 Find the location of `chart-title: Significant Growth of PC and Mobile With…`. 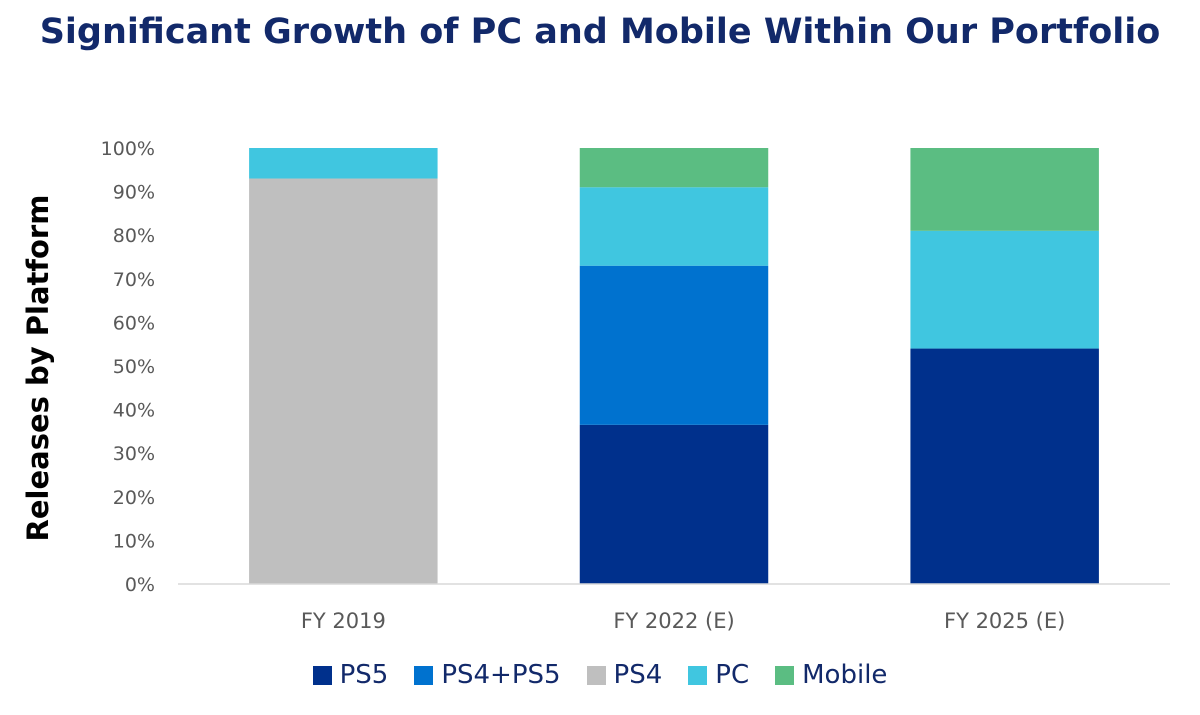

chart-title: Significant Growth of PC and Mobile With… is located at coordinates (600, 32).